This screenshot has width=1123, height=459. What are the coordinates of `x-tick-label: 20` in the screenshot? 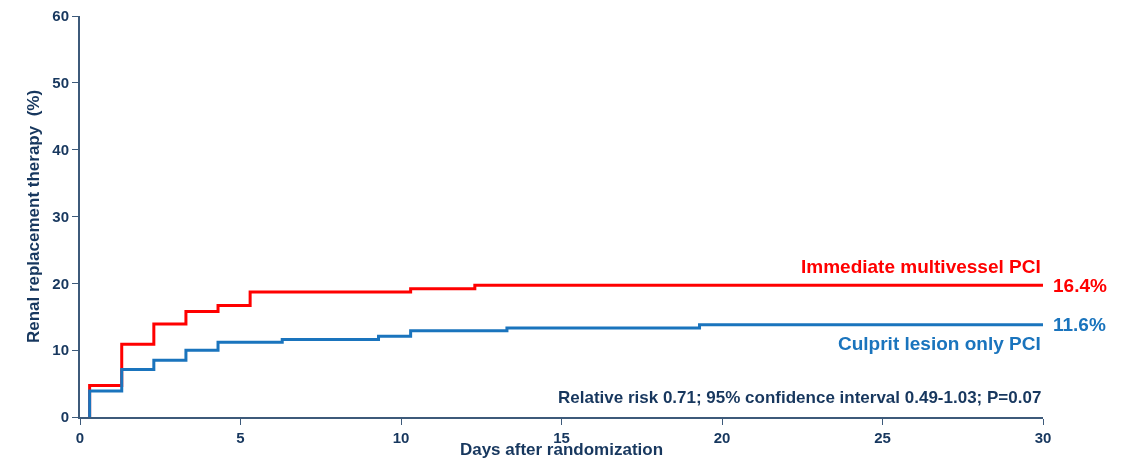 It's located at (722, 437).